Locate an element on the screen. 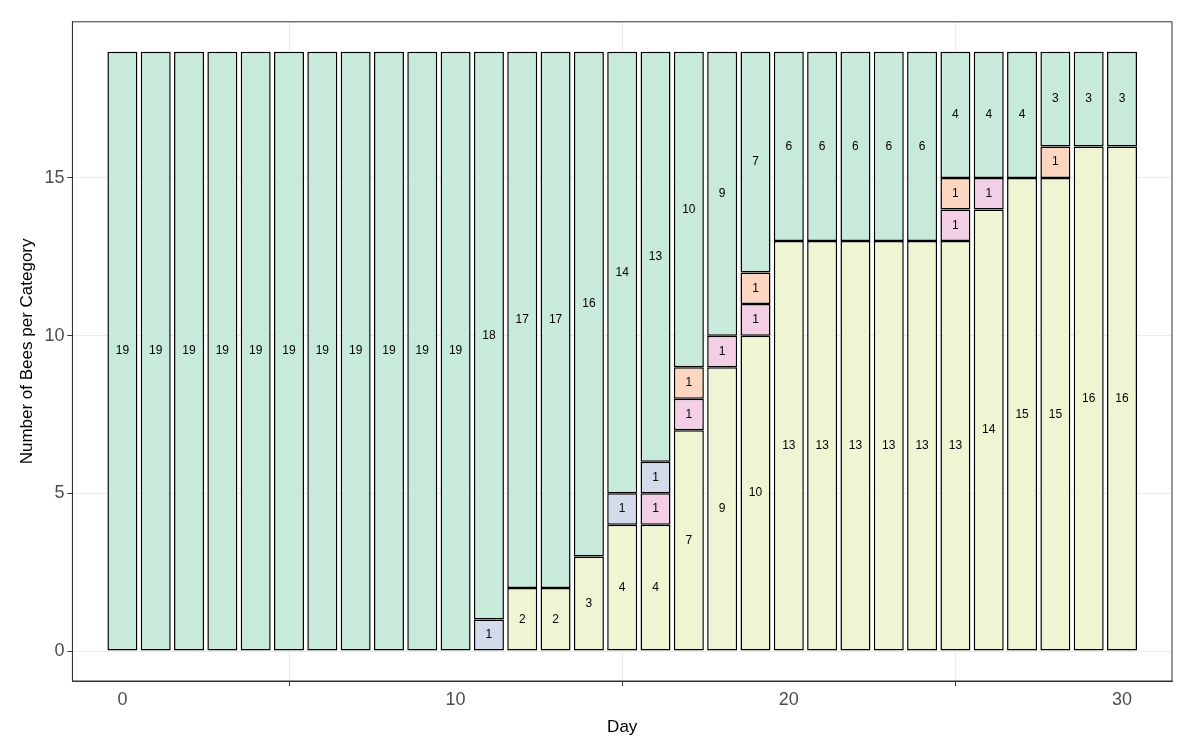  y-tick-label: 5 is located at coordinates (59, 492).